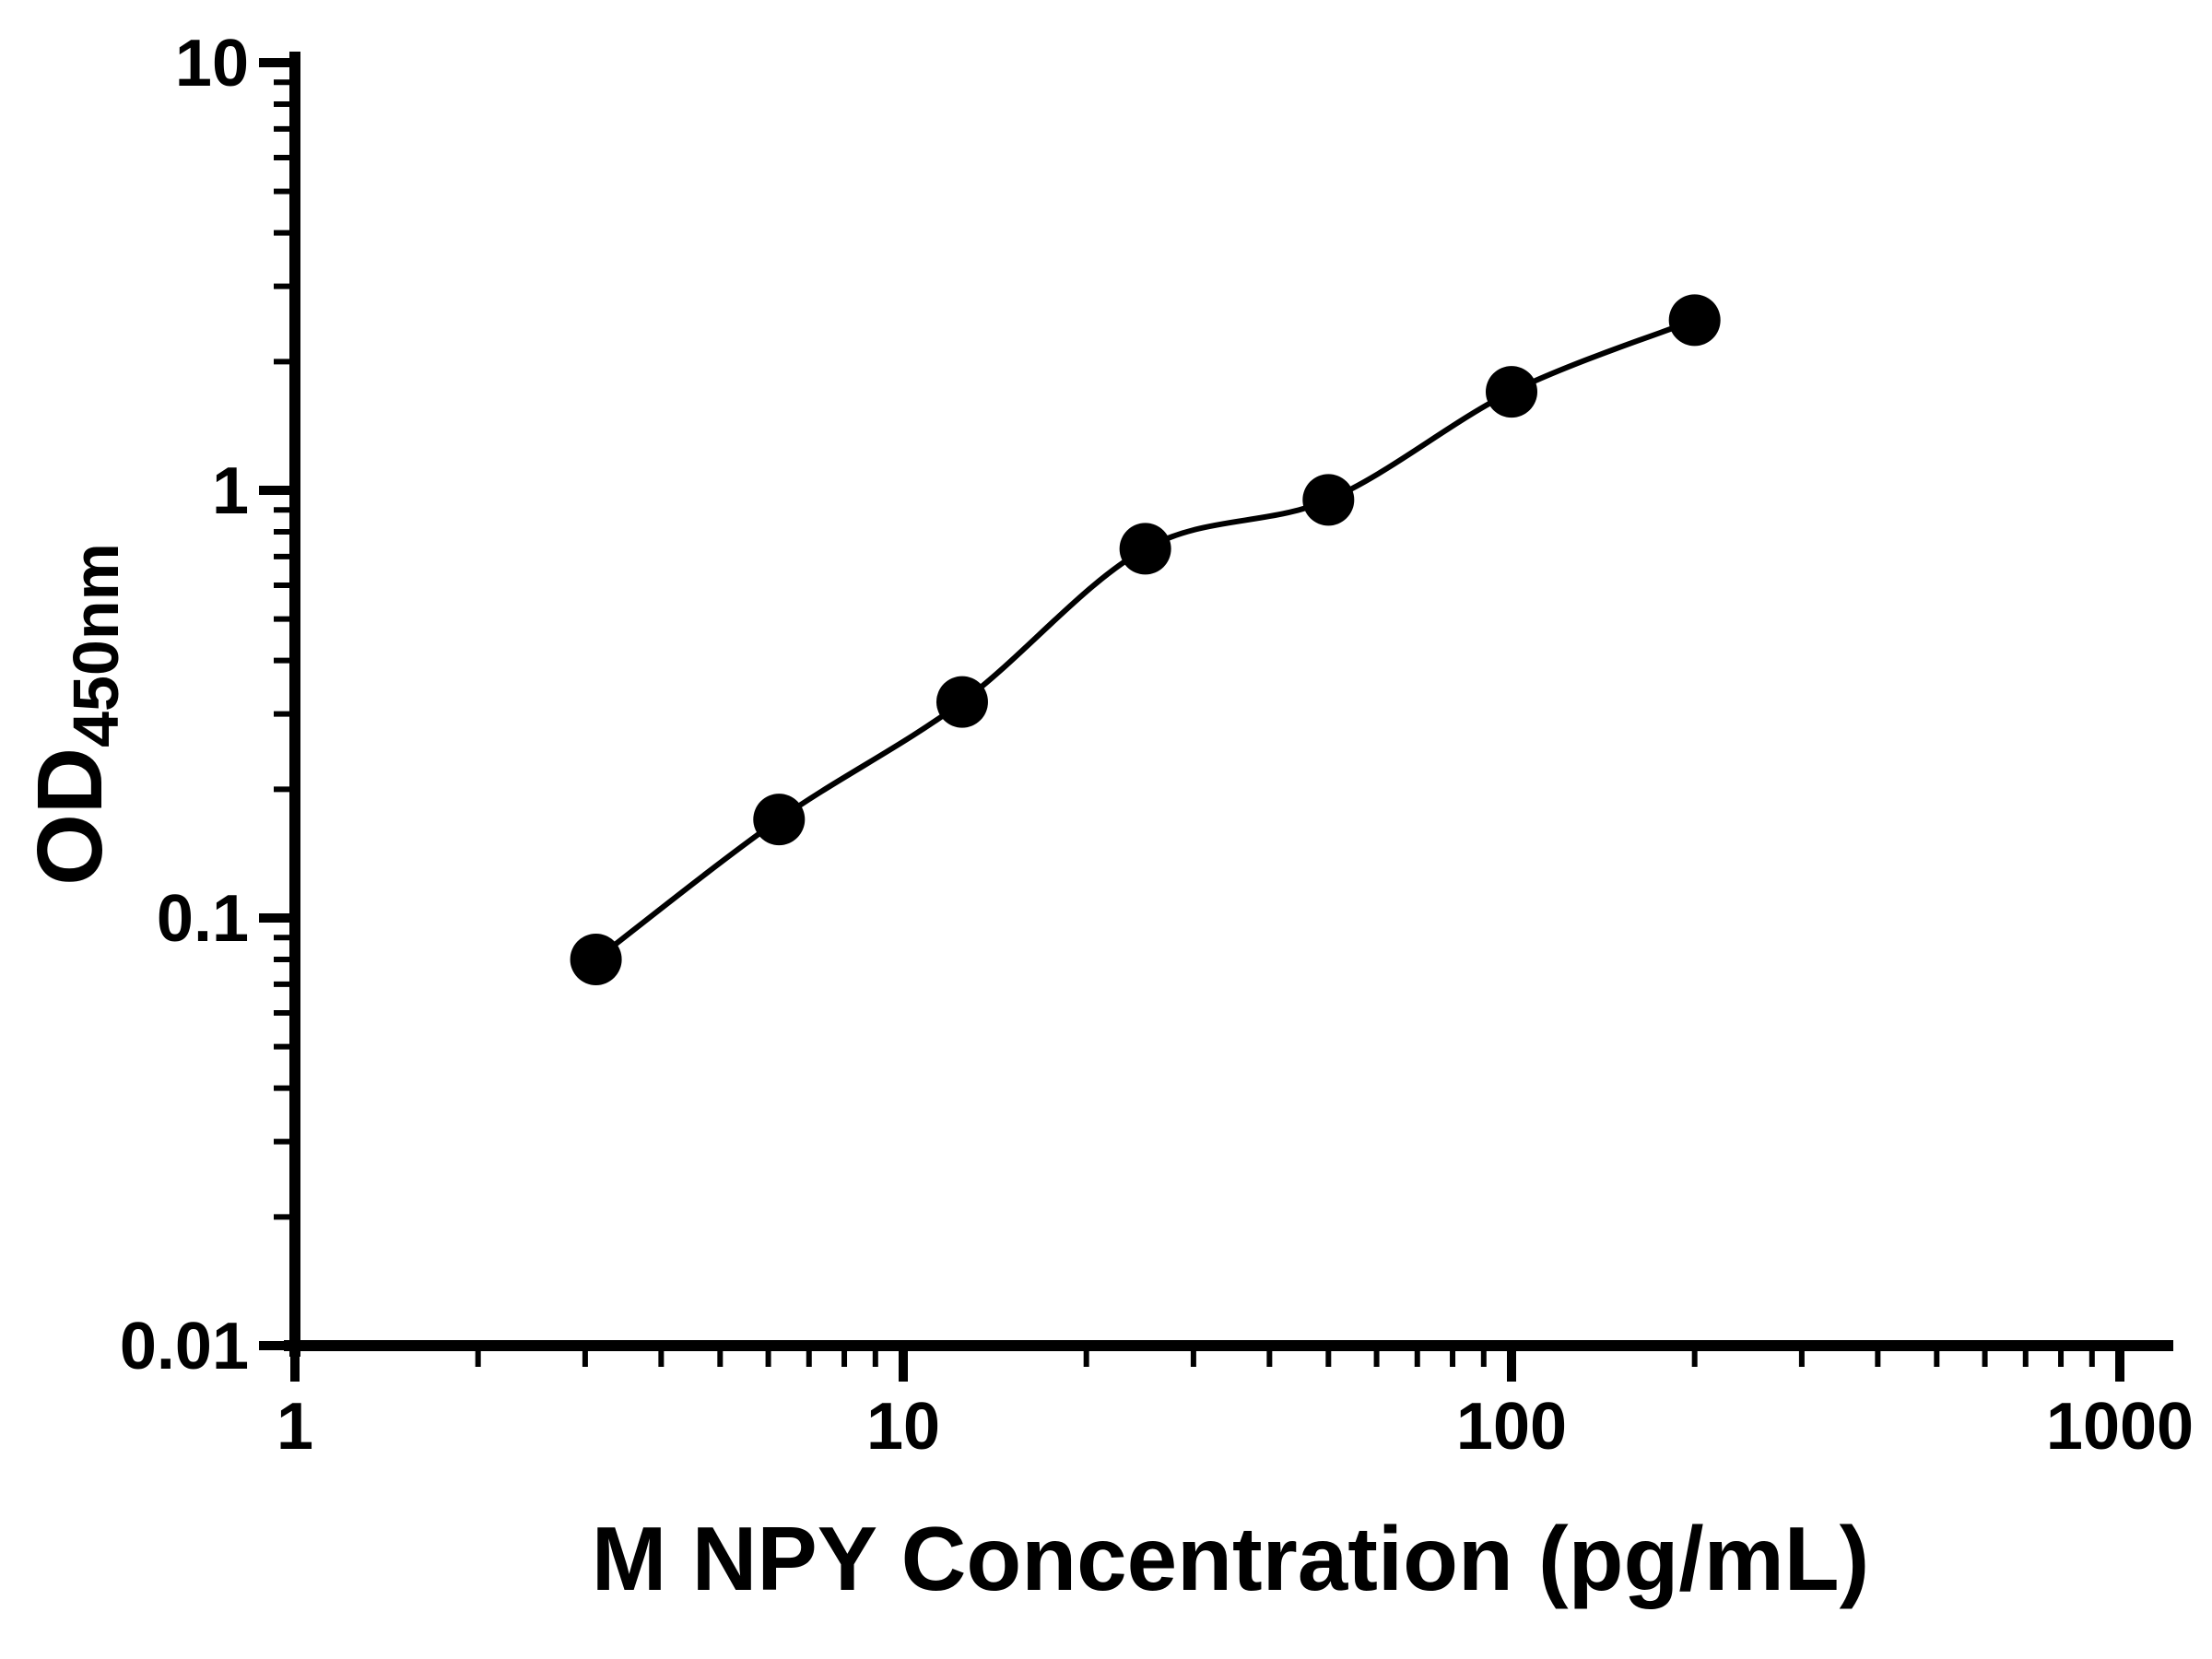 Image resolution: width=2212 pixels, height=1659 pixels. I want to click on x-tick-label: 1000, so click(2120, 1427).